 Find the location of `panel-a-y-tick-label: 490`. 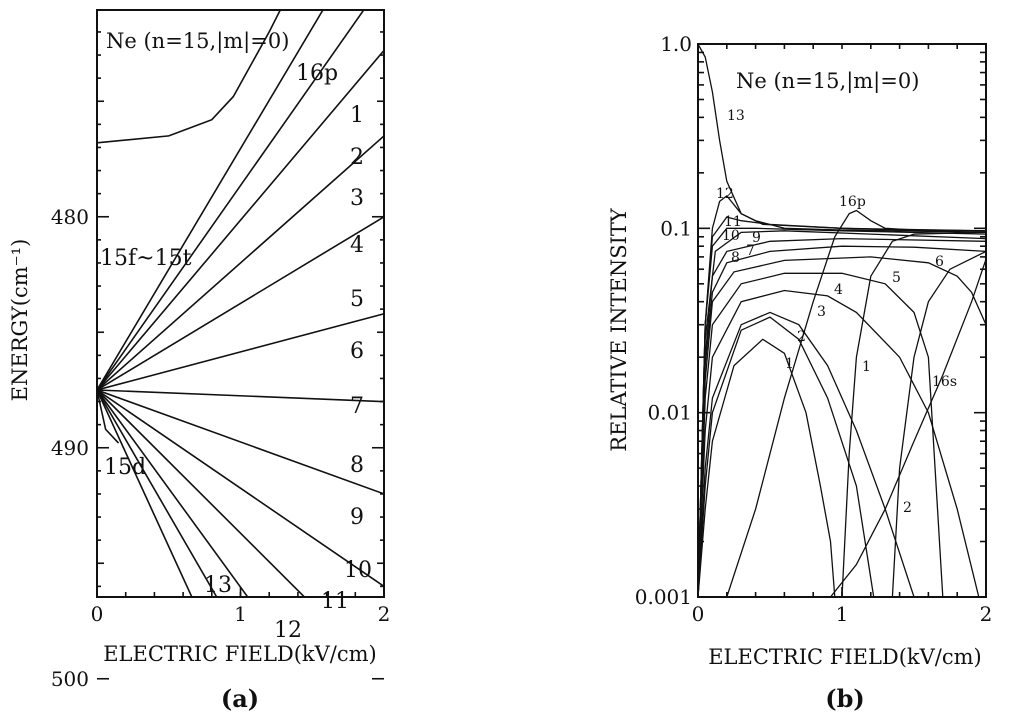

panel-a-y-tick-label: 490 is located at coordinates (70, 448).